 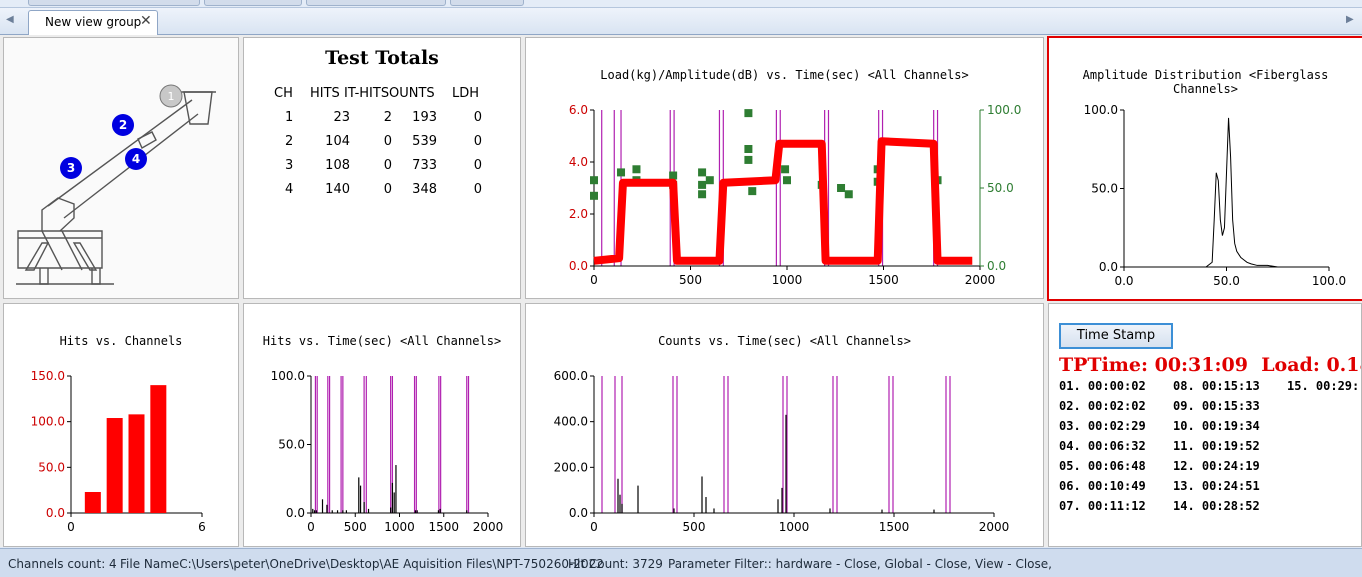 What do you see at coordinates (1350, 19) in the screenshot?
I see `scroll-right-icon: ▶` at bounding box center [1350, 19].